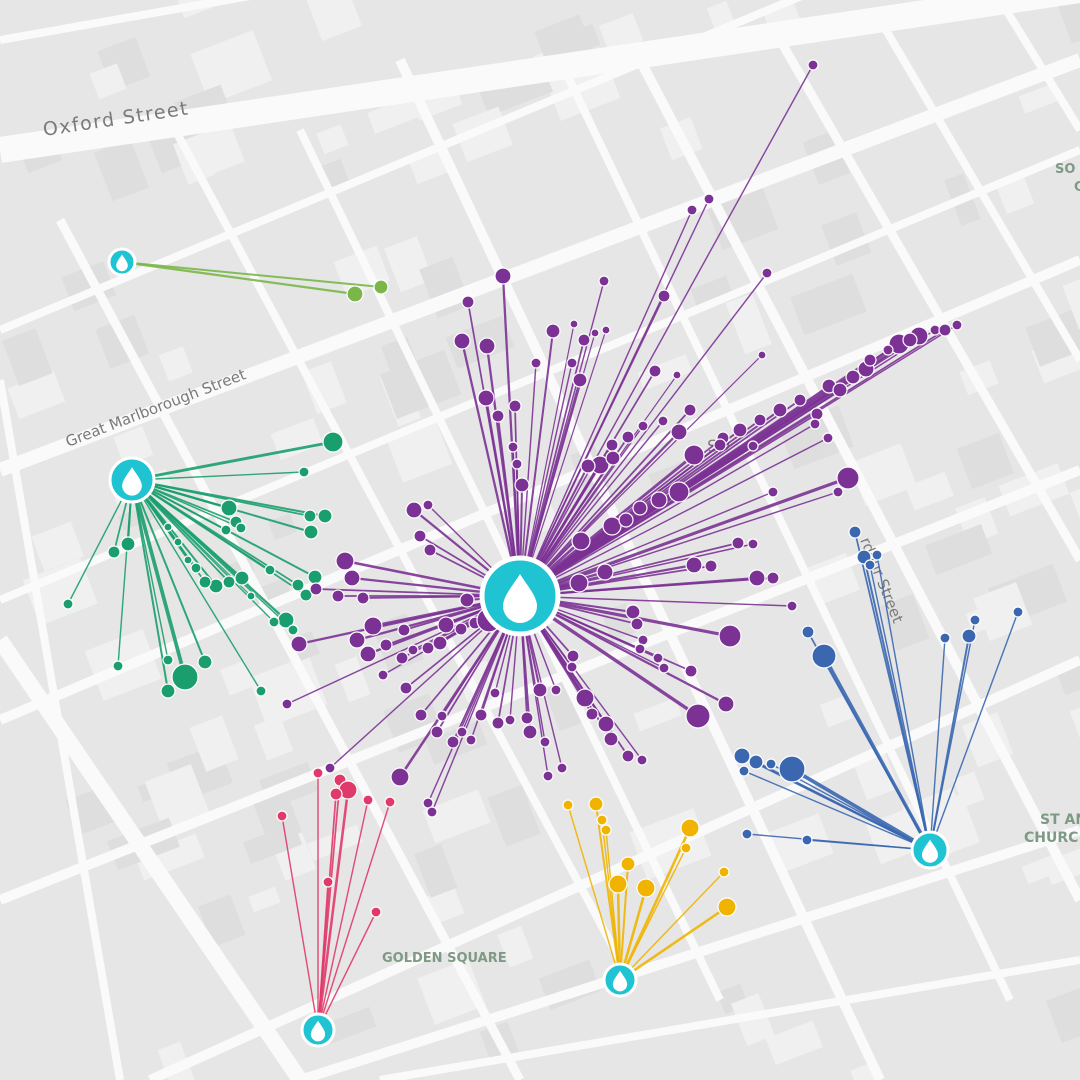 The image size is (1080, 1080). I want to click on pump-south-east, so click(930, 850).